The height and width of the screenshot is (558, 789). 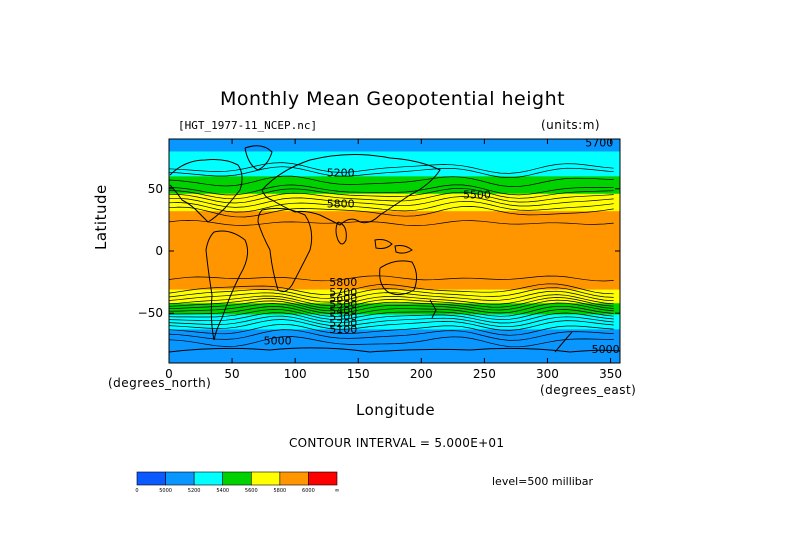 I want to click on x-axis-label: Longitude, so click(x=396, y=410).